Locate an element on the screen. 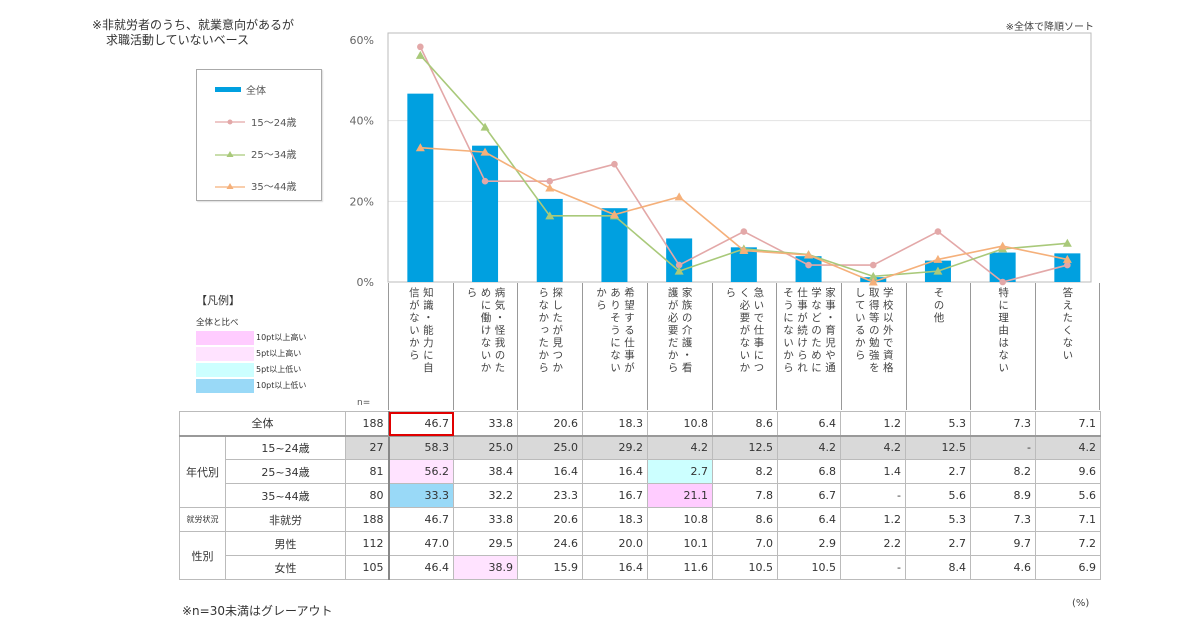  table-cell: 29.5 is located at coordinates (485, 543).